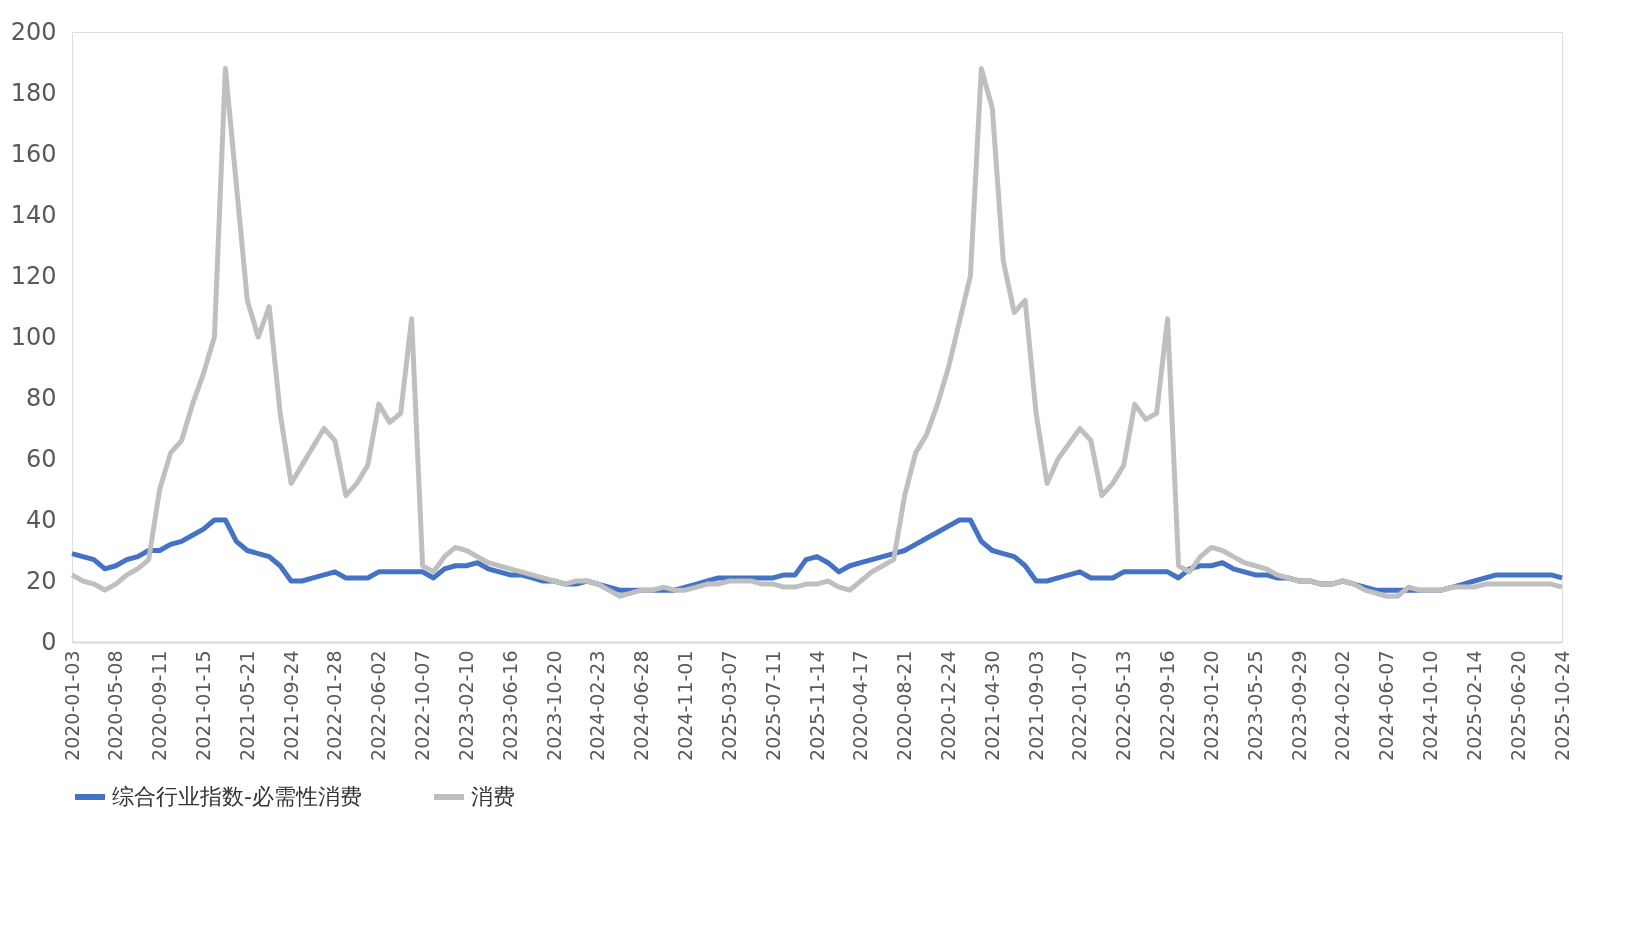 This screenshot has height=944, width=1631. What do you see at coordinates (1079, 705) in the screenshot?
I see `x-tick-label: 2022-01-07` at bounding box center [1079, 705].